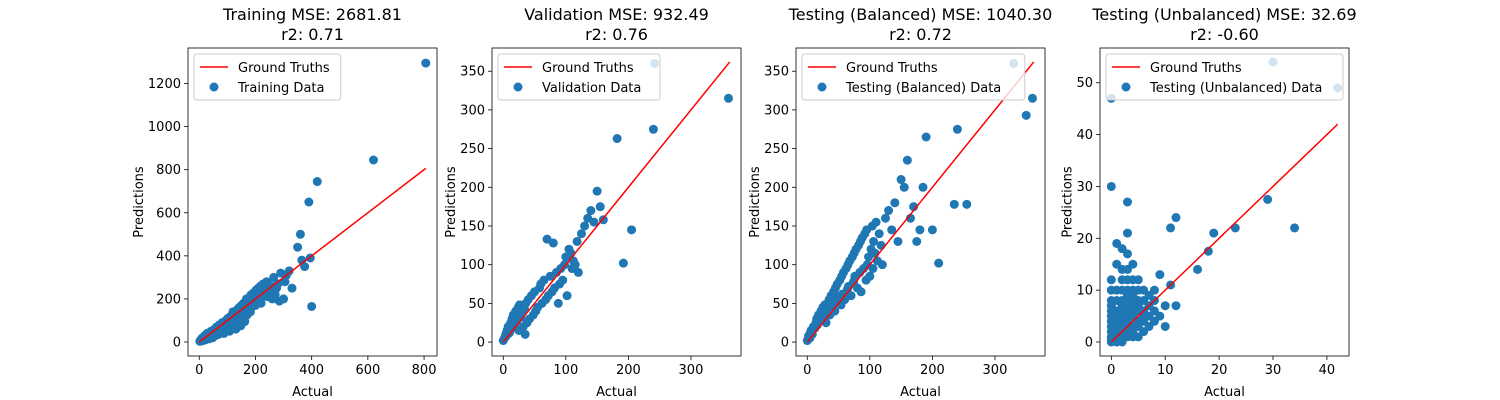 The width and height of the screenshot is (1500, 400). What do you see at coordinates (616, 14) in the screenshot?
I see `plot-title: Validation MSE: 932.49` at bounding box center [616, 14].